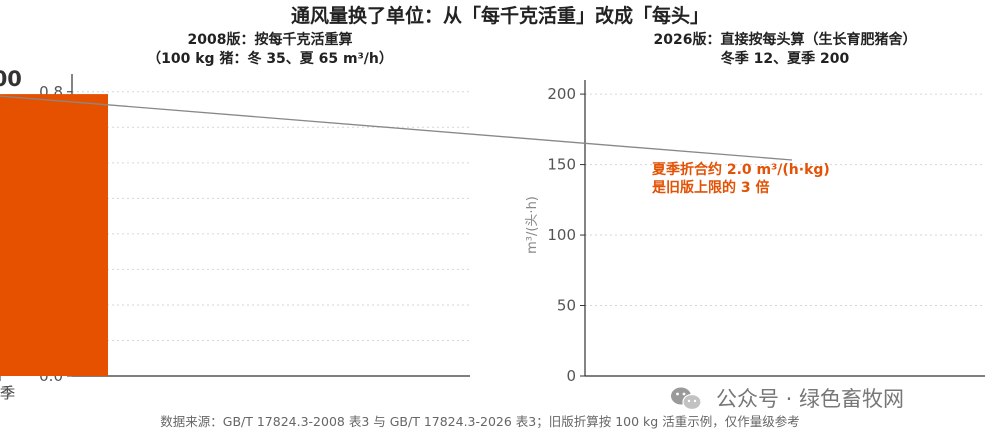 Image resolution: width=1000 pixels, height=440 pixels. What do you see at coordinates (54, 235) in the screenshot?
I see `bar-夏季` at bounding box center [54, 235].